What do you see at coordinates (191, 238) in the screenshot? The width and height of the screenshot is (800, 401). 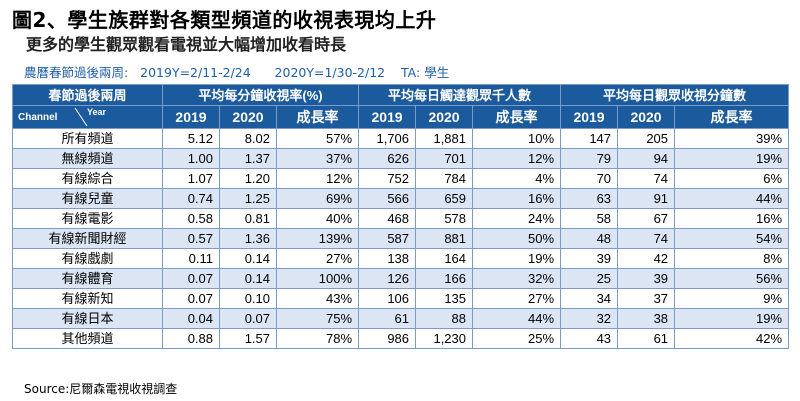 I see `table-cell: 0.57` at bounding box center [191, 238].